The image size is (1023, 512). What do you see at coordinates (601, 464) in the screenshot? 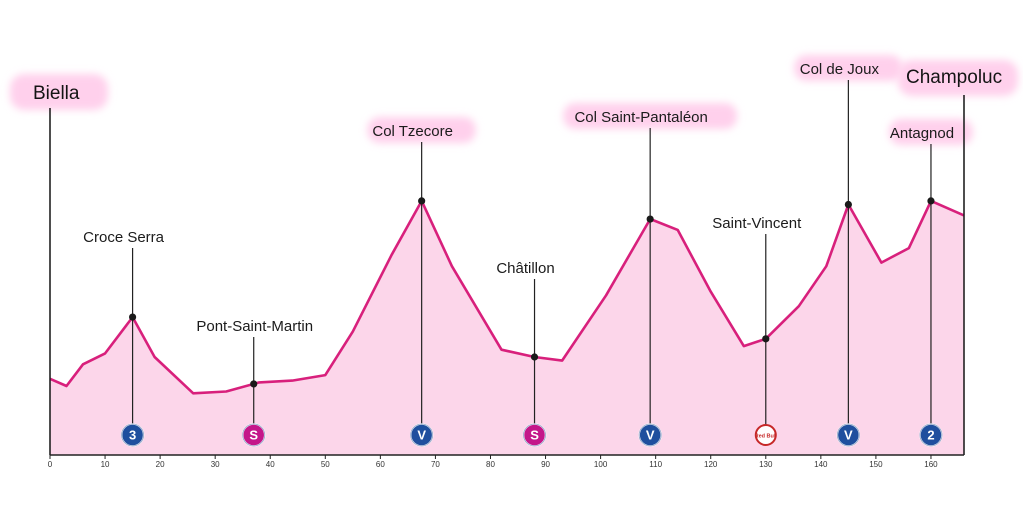
I see `x-tick-label: 100` at bounding box center [601, 464].